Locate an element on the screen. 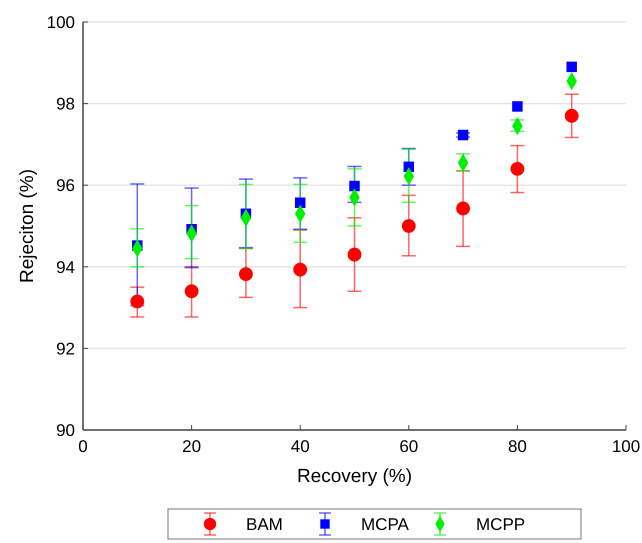  x-tick-label: 40 is located at coordinates (300, 446).